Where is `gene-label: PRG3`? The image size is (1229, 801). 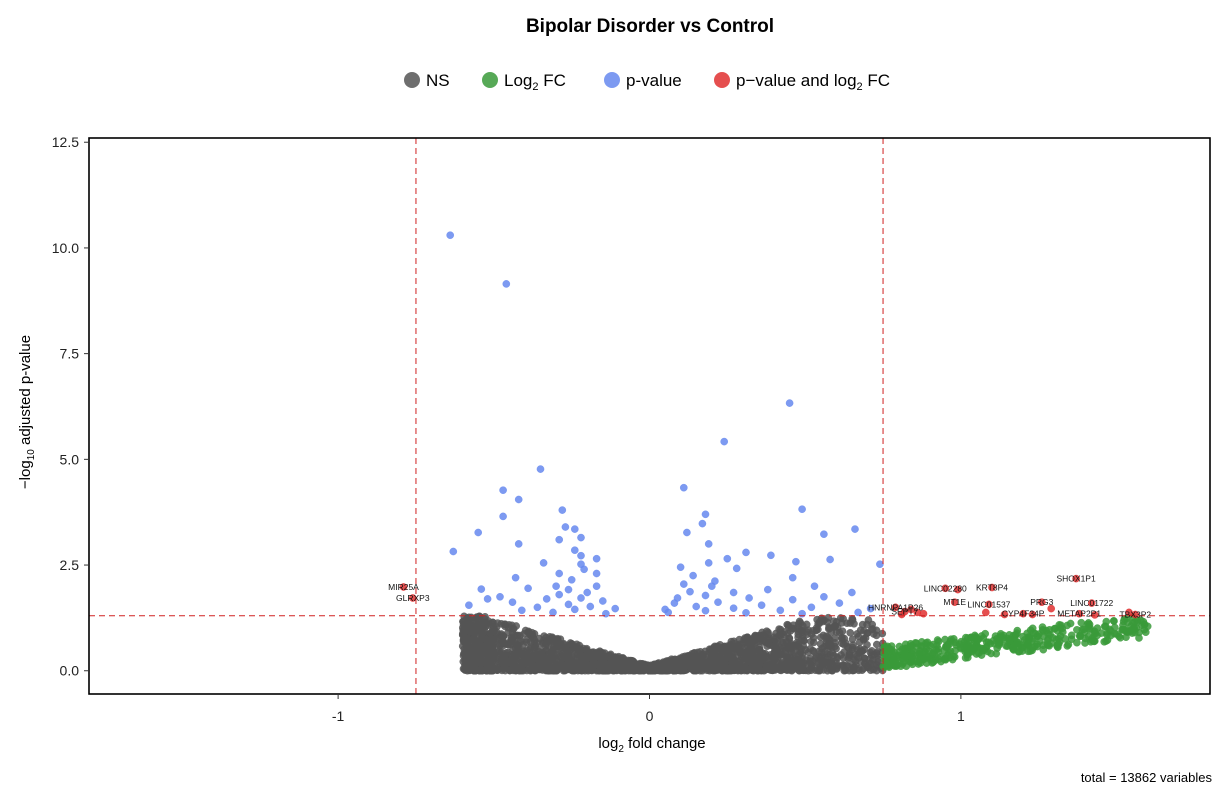 gene-label: PRG3 is located at coordinates (1041, 602).